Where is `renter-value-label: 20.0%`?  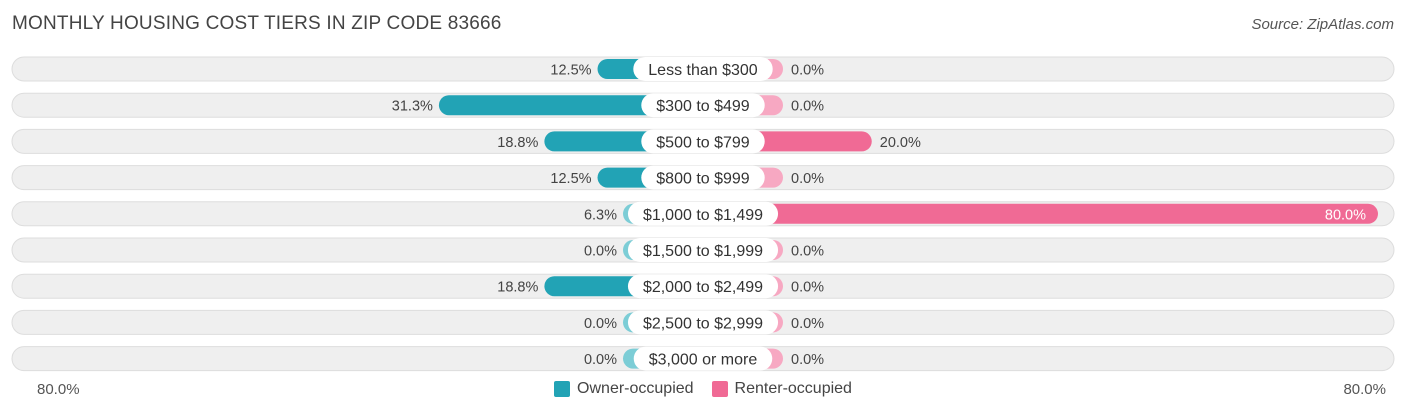 renter-value-label: 20.0% is located at coordinates (900, 143).